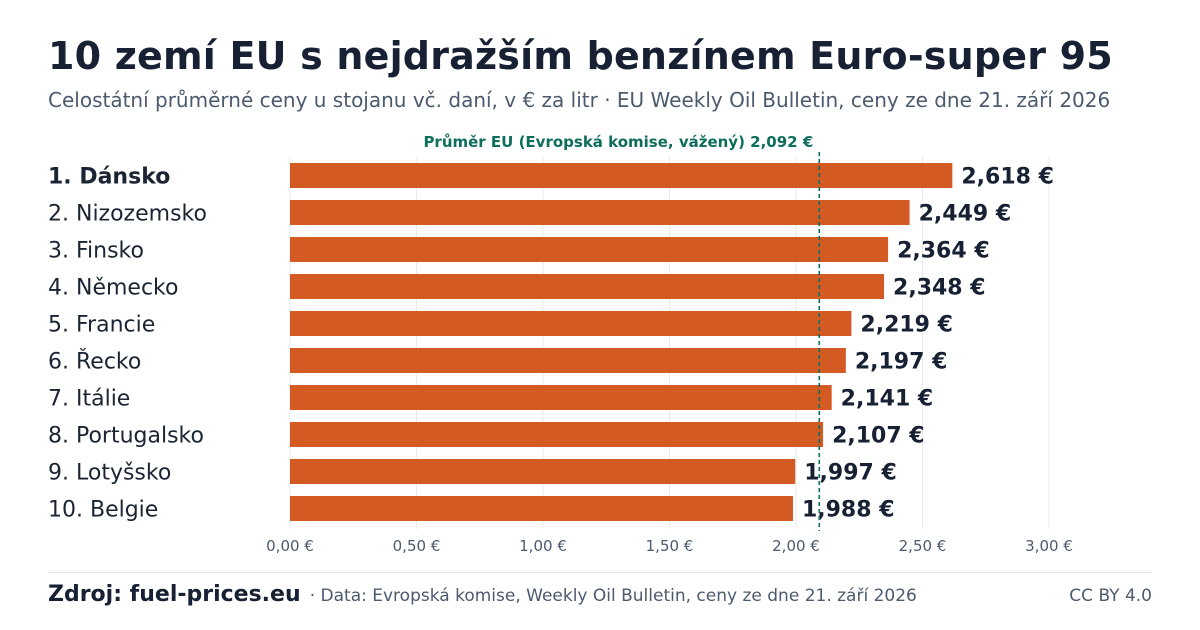 This screenshot has width=1200, height=630. Describe the element at coordinates (901, 362) in the screenshot. I see `value-label: 2,197 €` at that location.